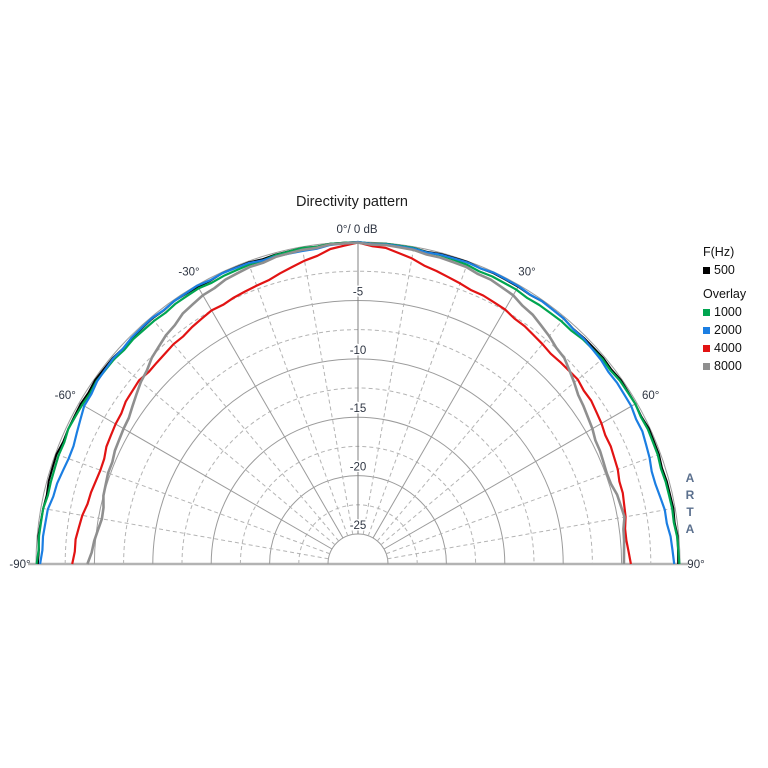 This screenshot has width=768, height=768. I want to click on legend-freq-header: F(Hz), so click(719, 252).